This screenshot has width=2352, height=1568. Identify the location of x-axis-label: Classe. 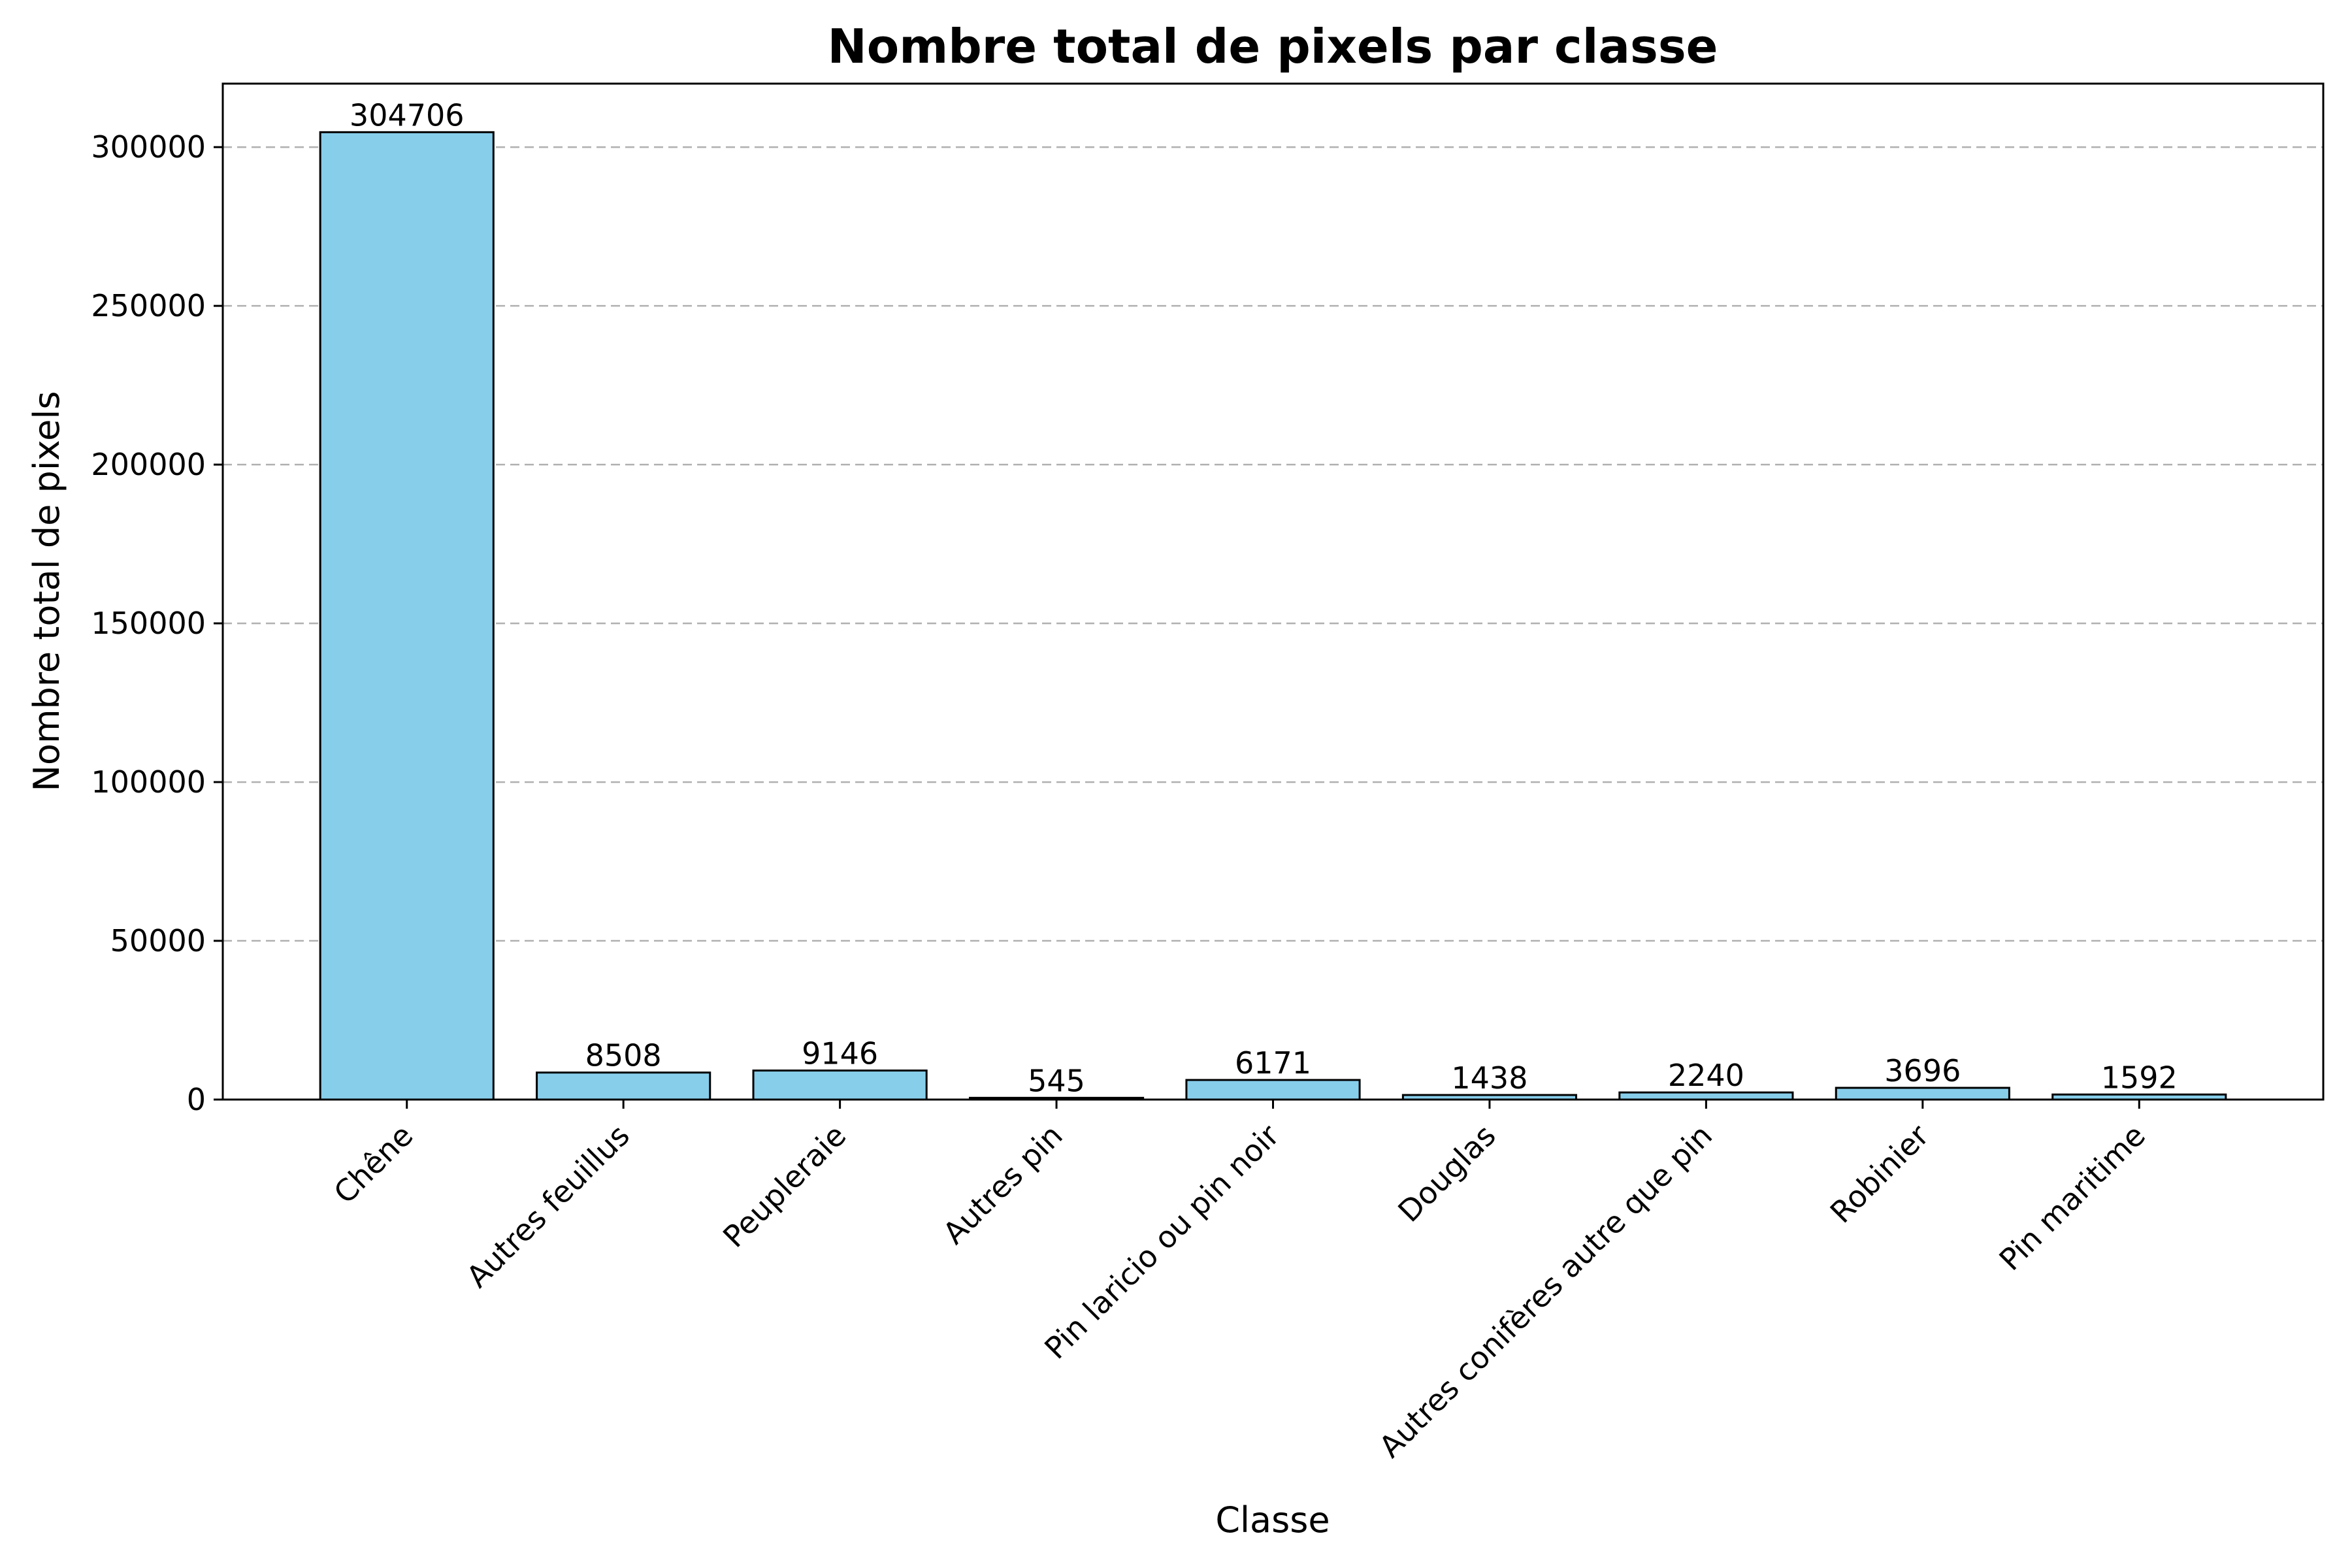
(1272, 1520).